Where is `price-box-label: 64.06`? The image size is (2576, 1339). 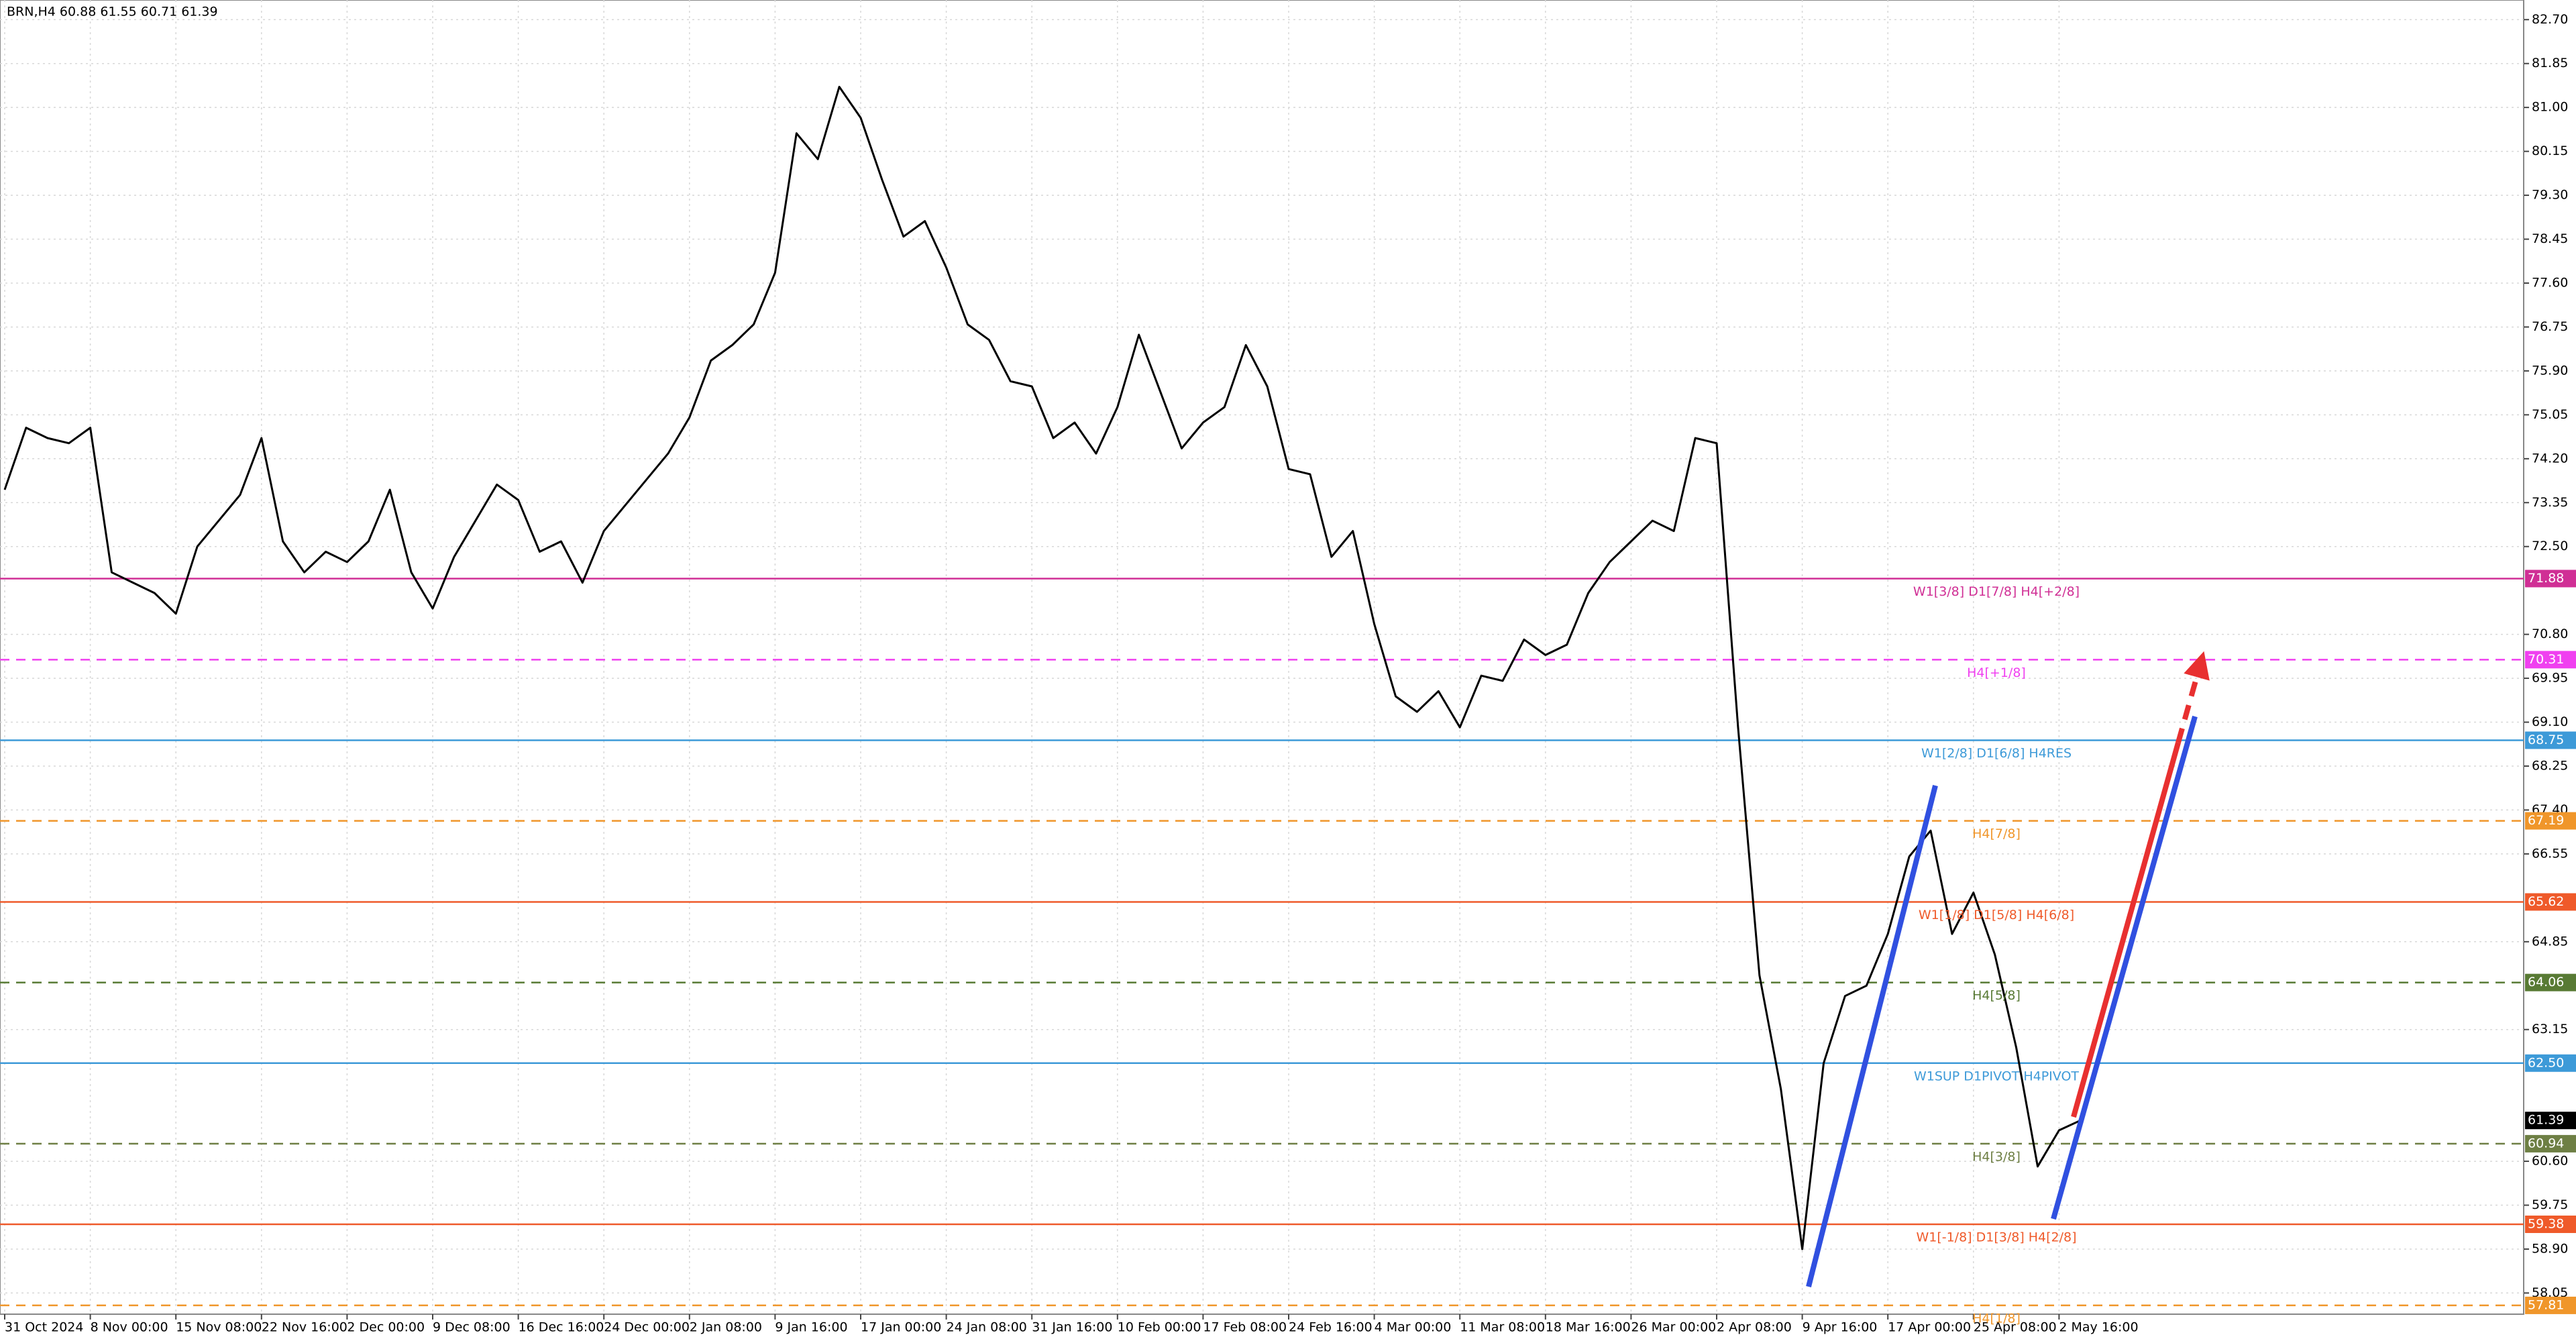
price-box-label: 64.06 is located at coordinates (2546, 982).